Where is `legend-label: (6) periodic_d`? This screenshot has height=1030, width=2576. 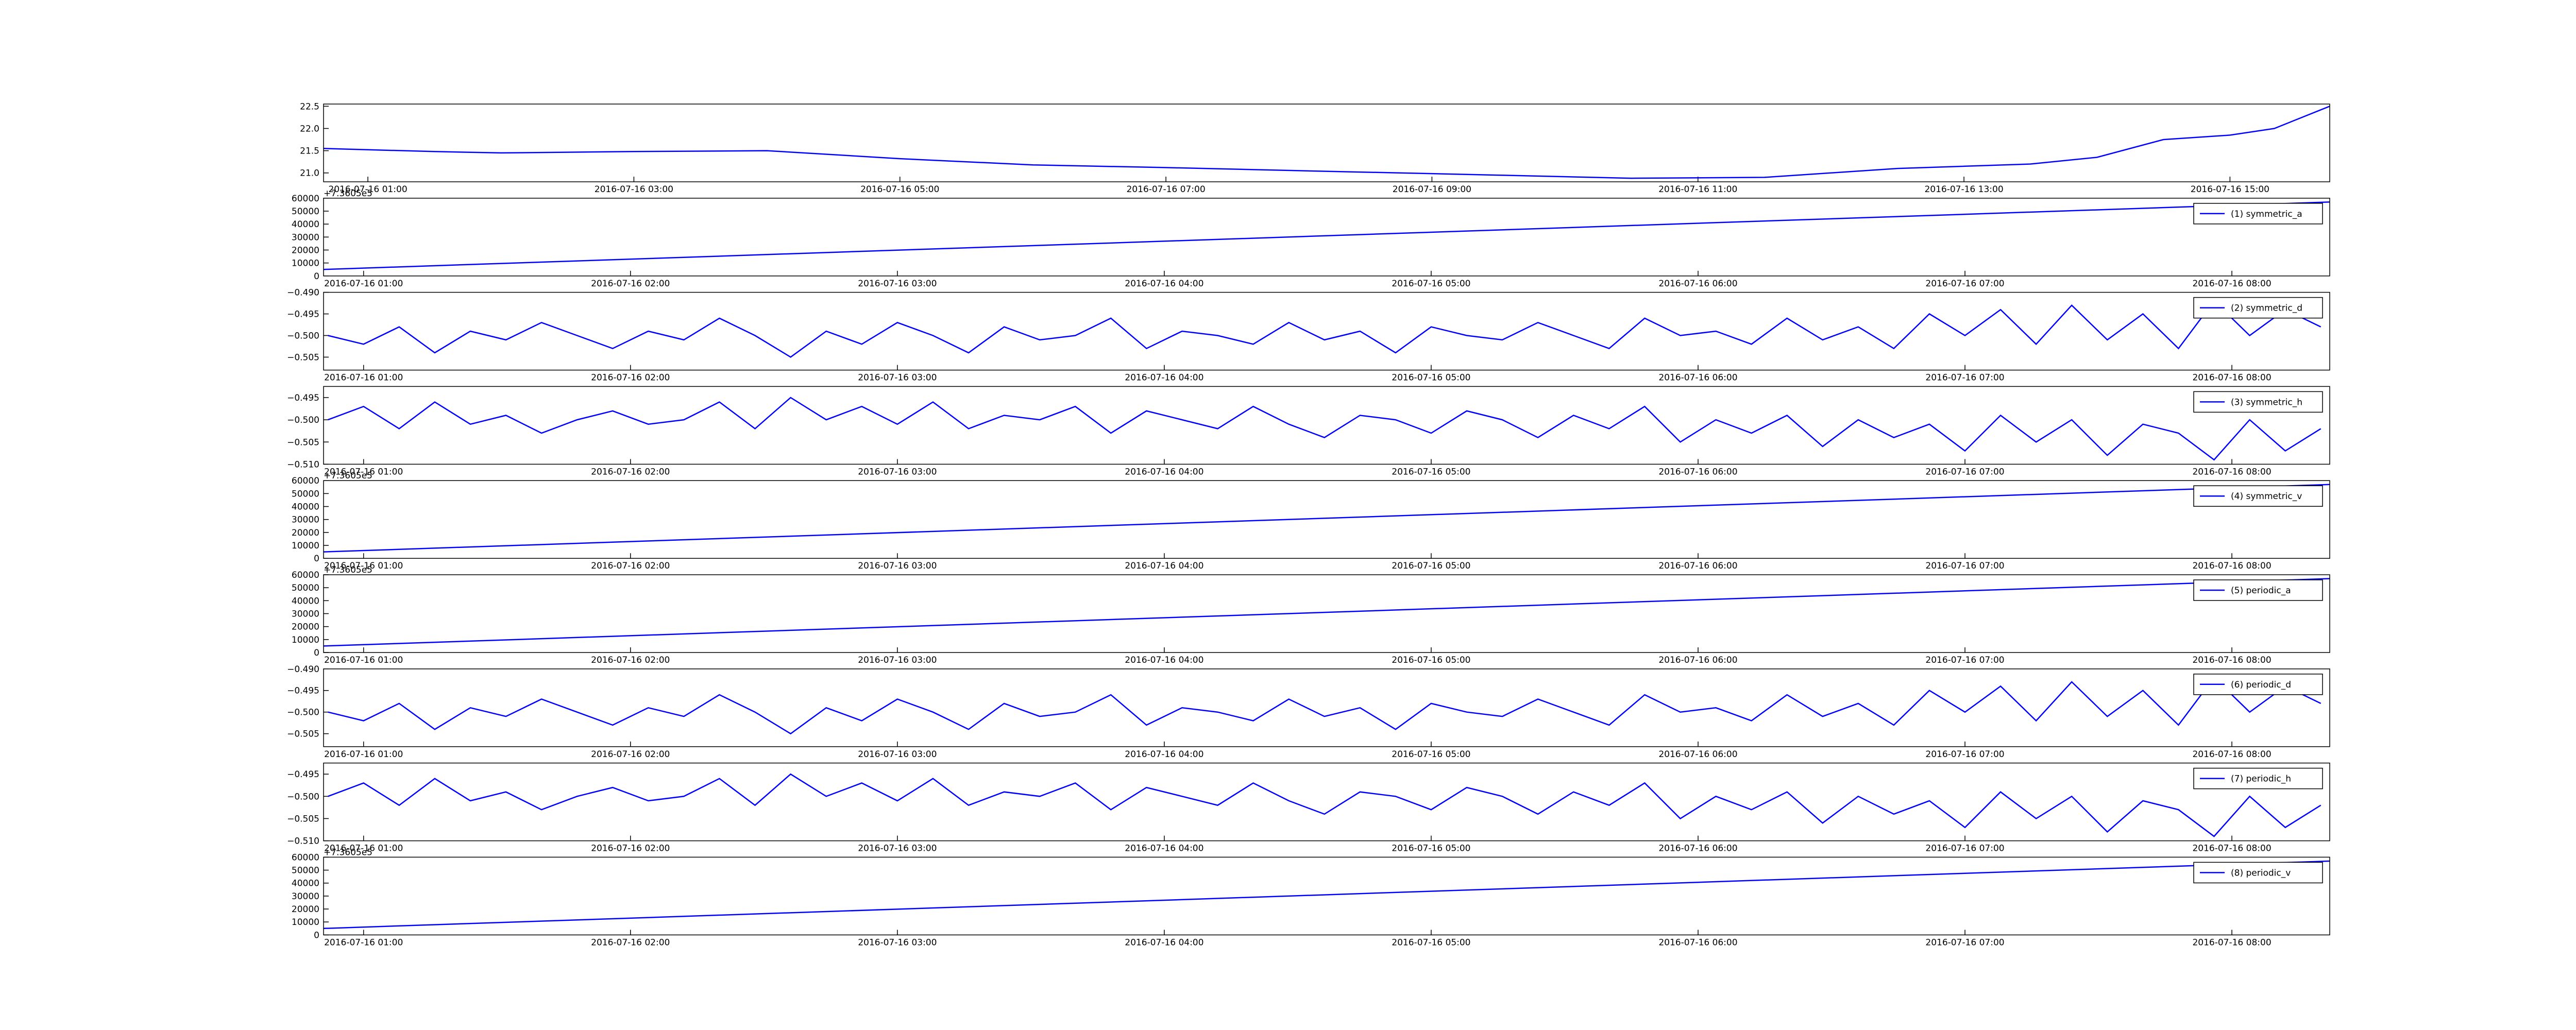 legend-label: (6) periodic_d is located at coordinates (2261, 685).